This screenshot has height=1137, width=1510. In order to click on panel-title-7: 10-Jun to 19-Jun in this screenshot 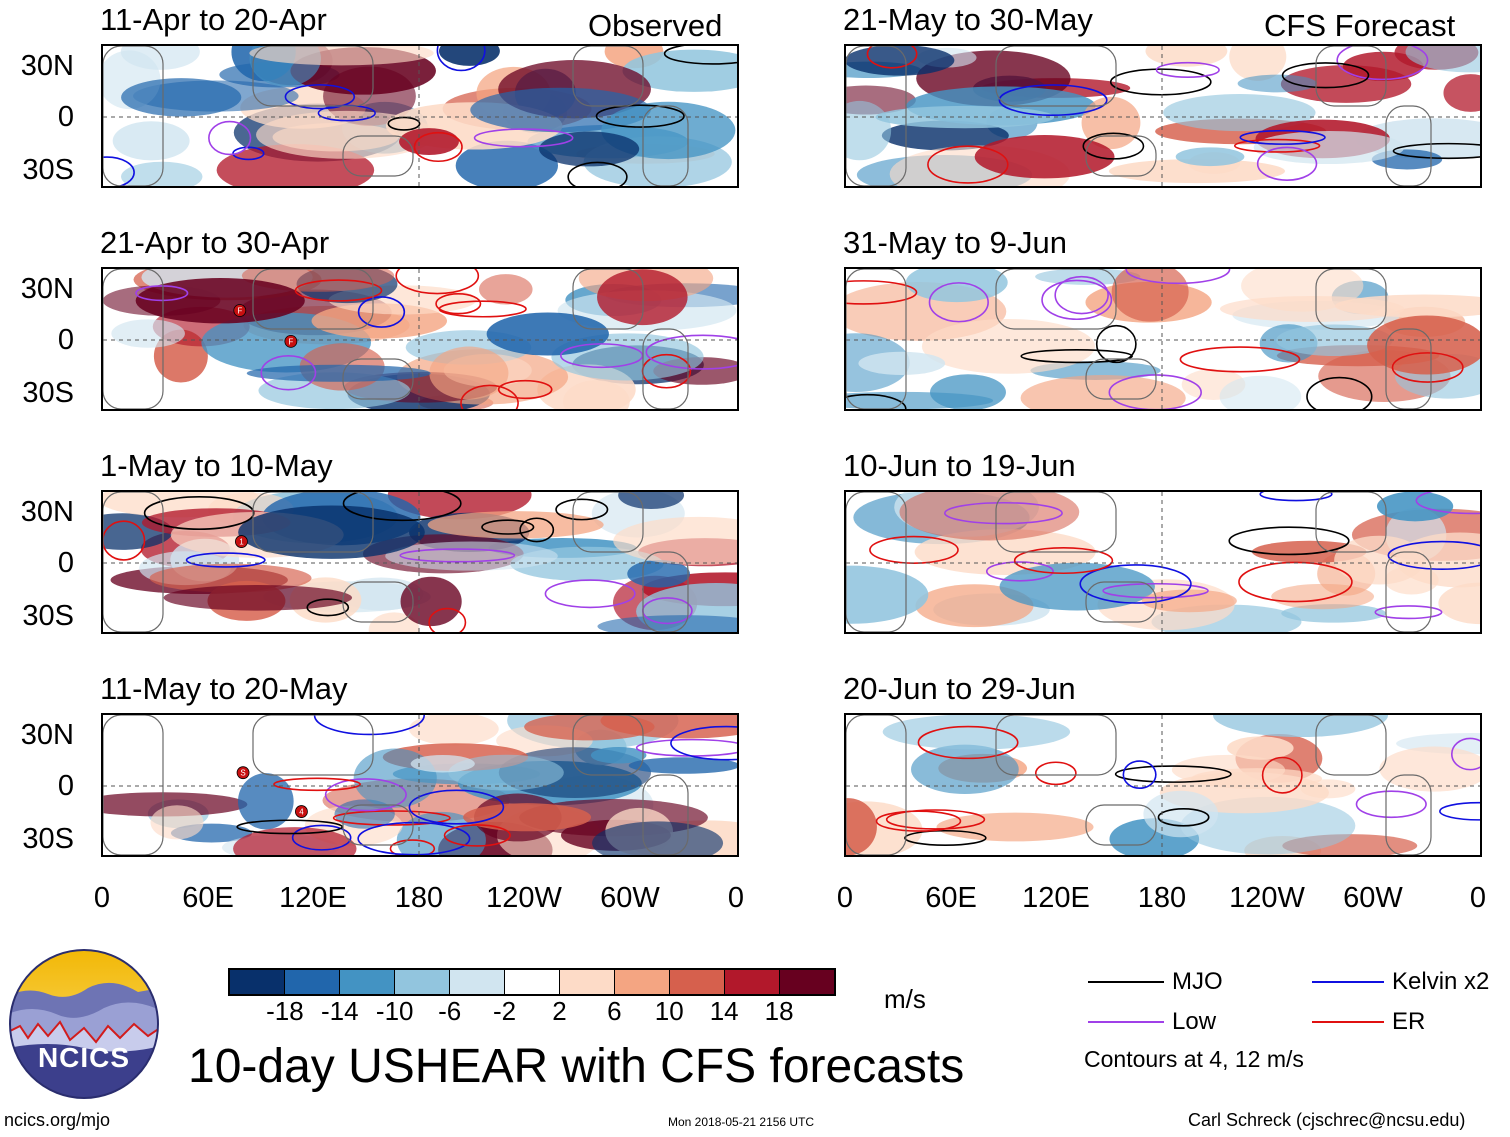, I will do `click(959, 465)`.